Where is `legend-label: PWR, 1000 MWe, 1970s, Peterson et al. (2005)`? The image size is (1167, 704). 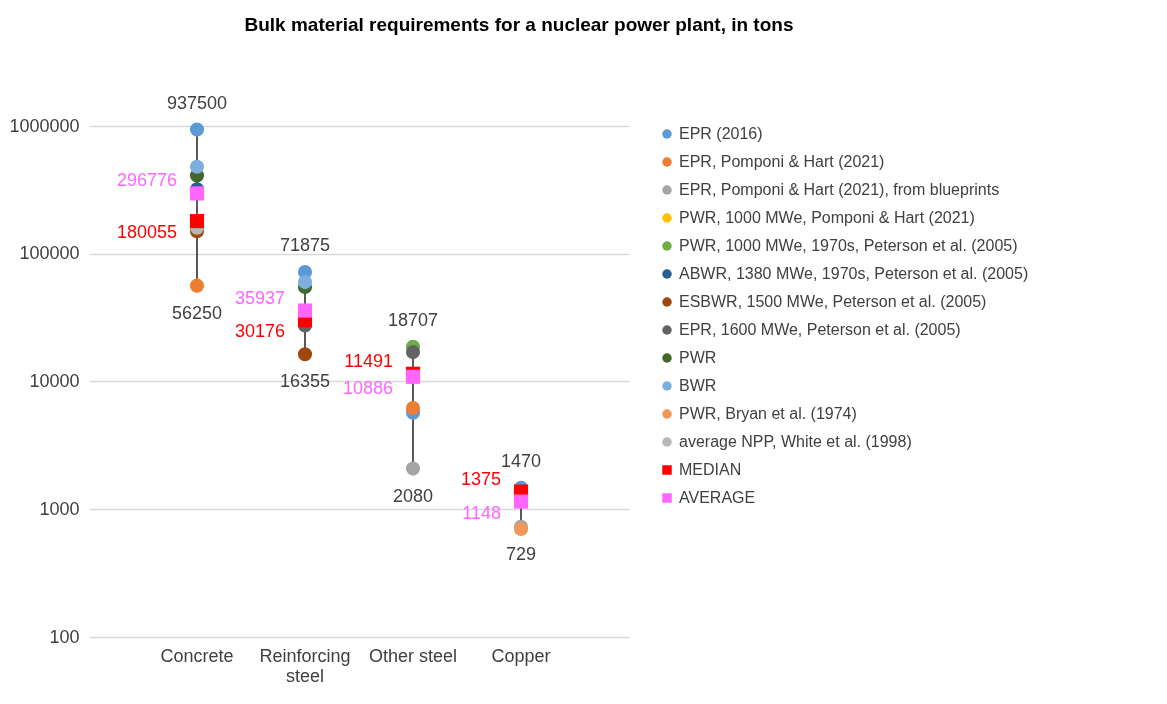
legend-label: PWR, 1000 MWe, 1970s, Peterson et al. (2005) is located at coordinates (848, 245).